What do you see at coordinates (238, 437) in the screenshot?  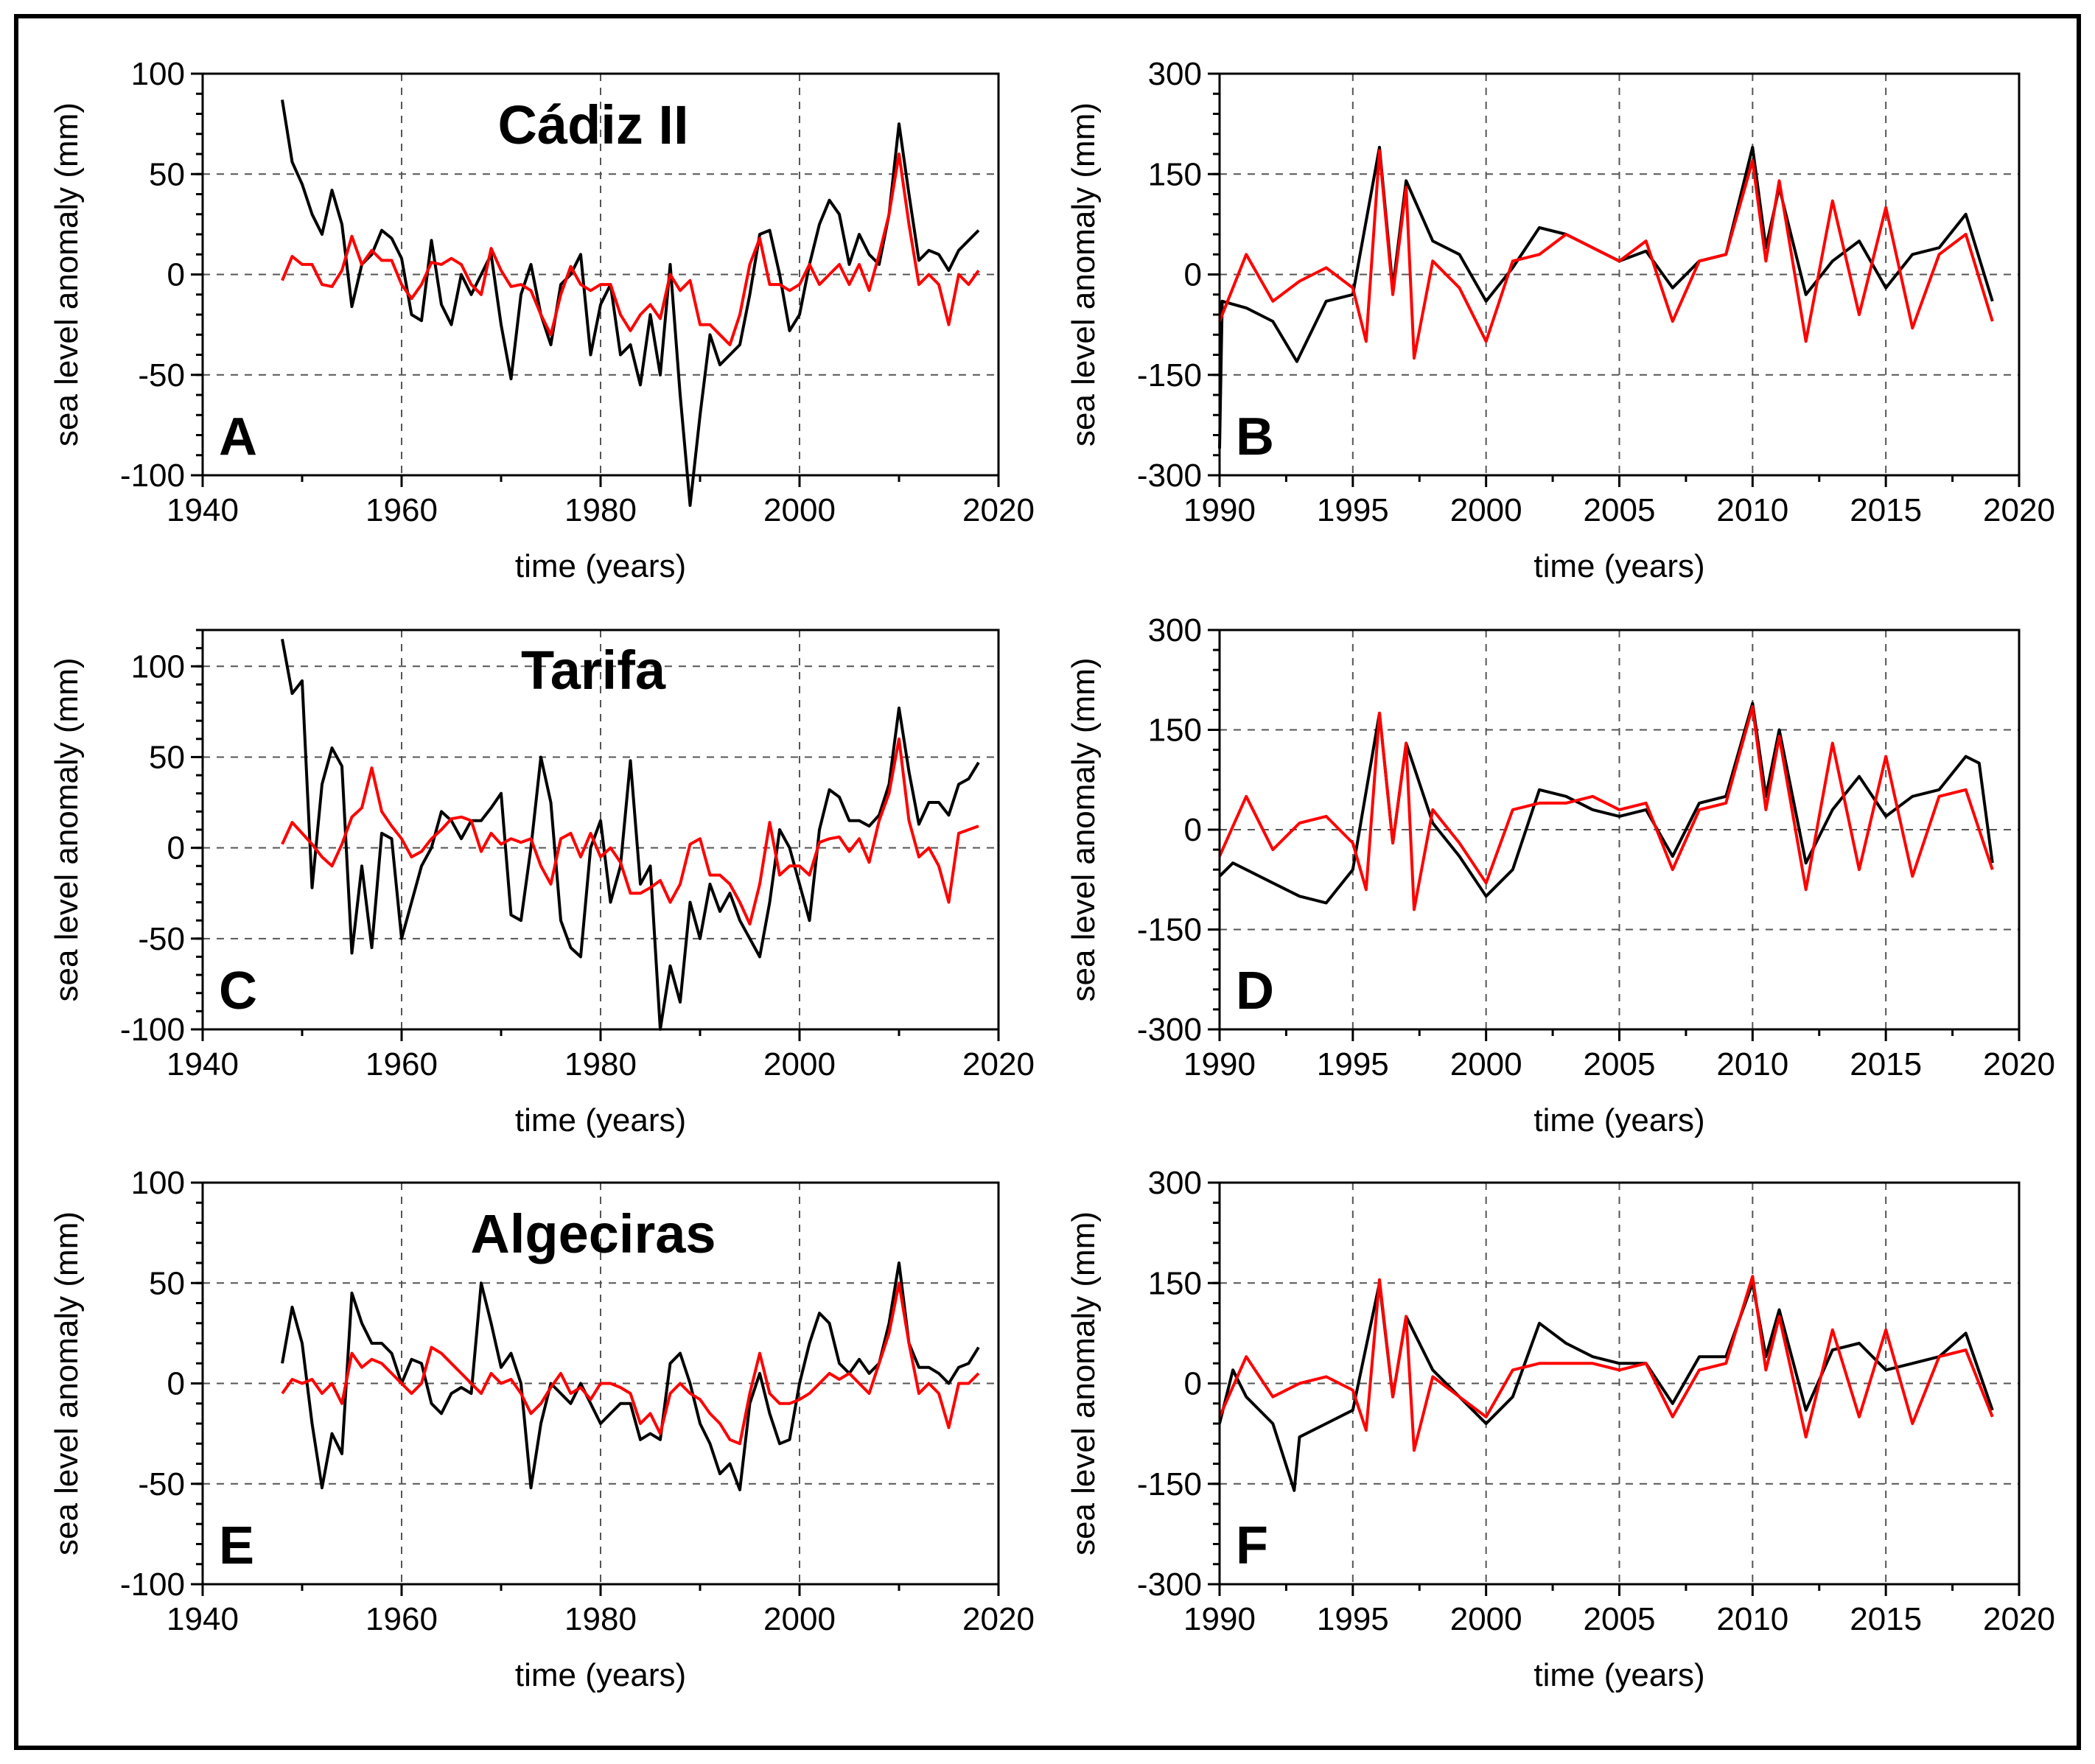 I see `panel-label: A` at bounding box center [238, 437].